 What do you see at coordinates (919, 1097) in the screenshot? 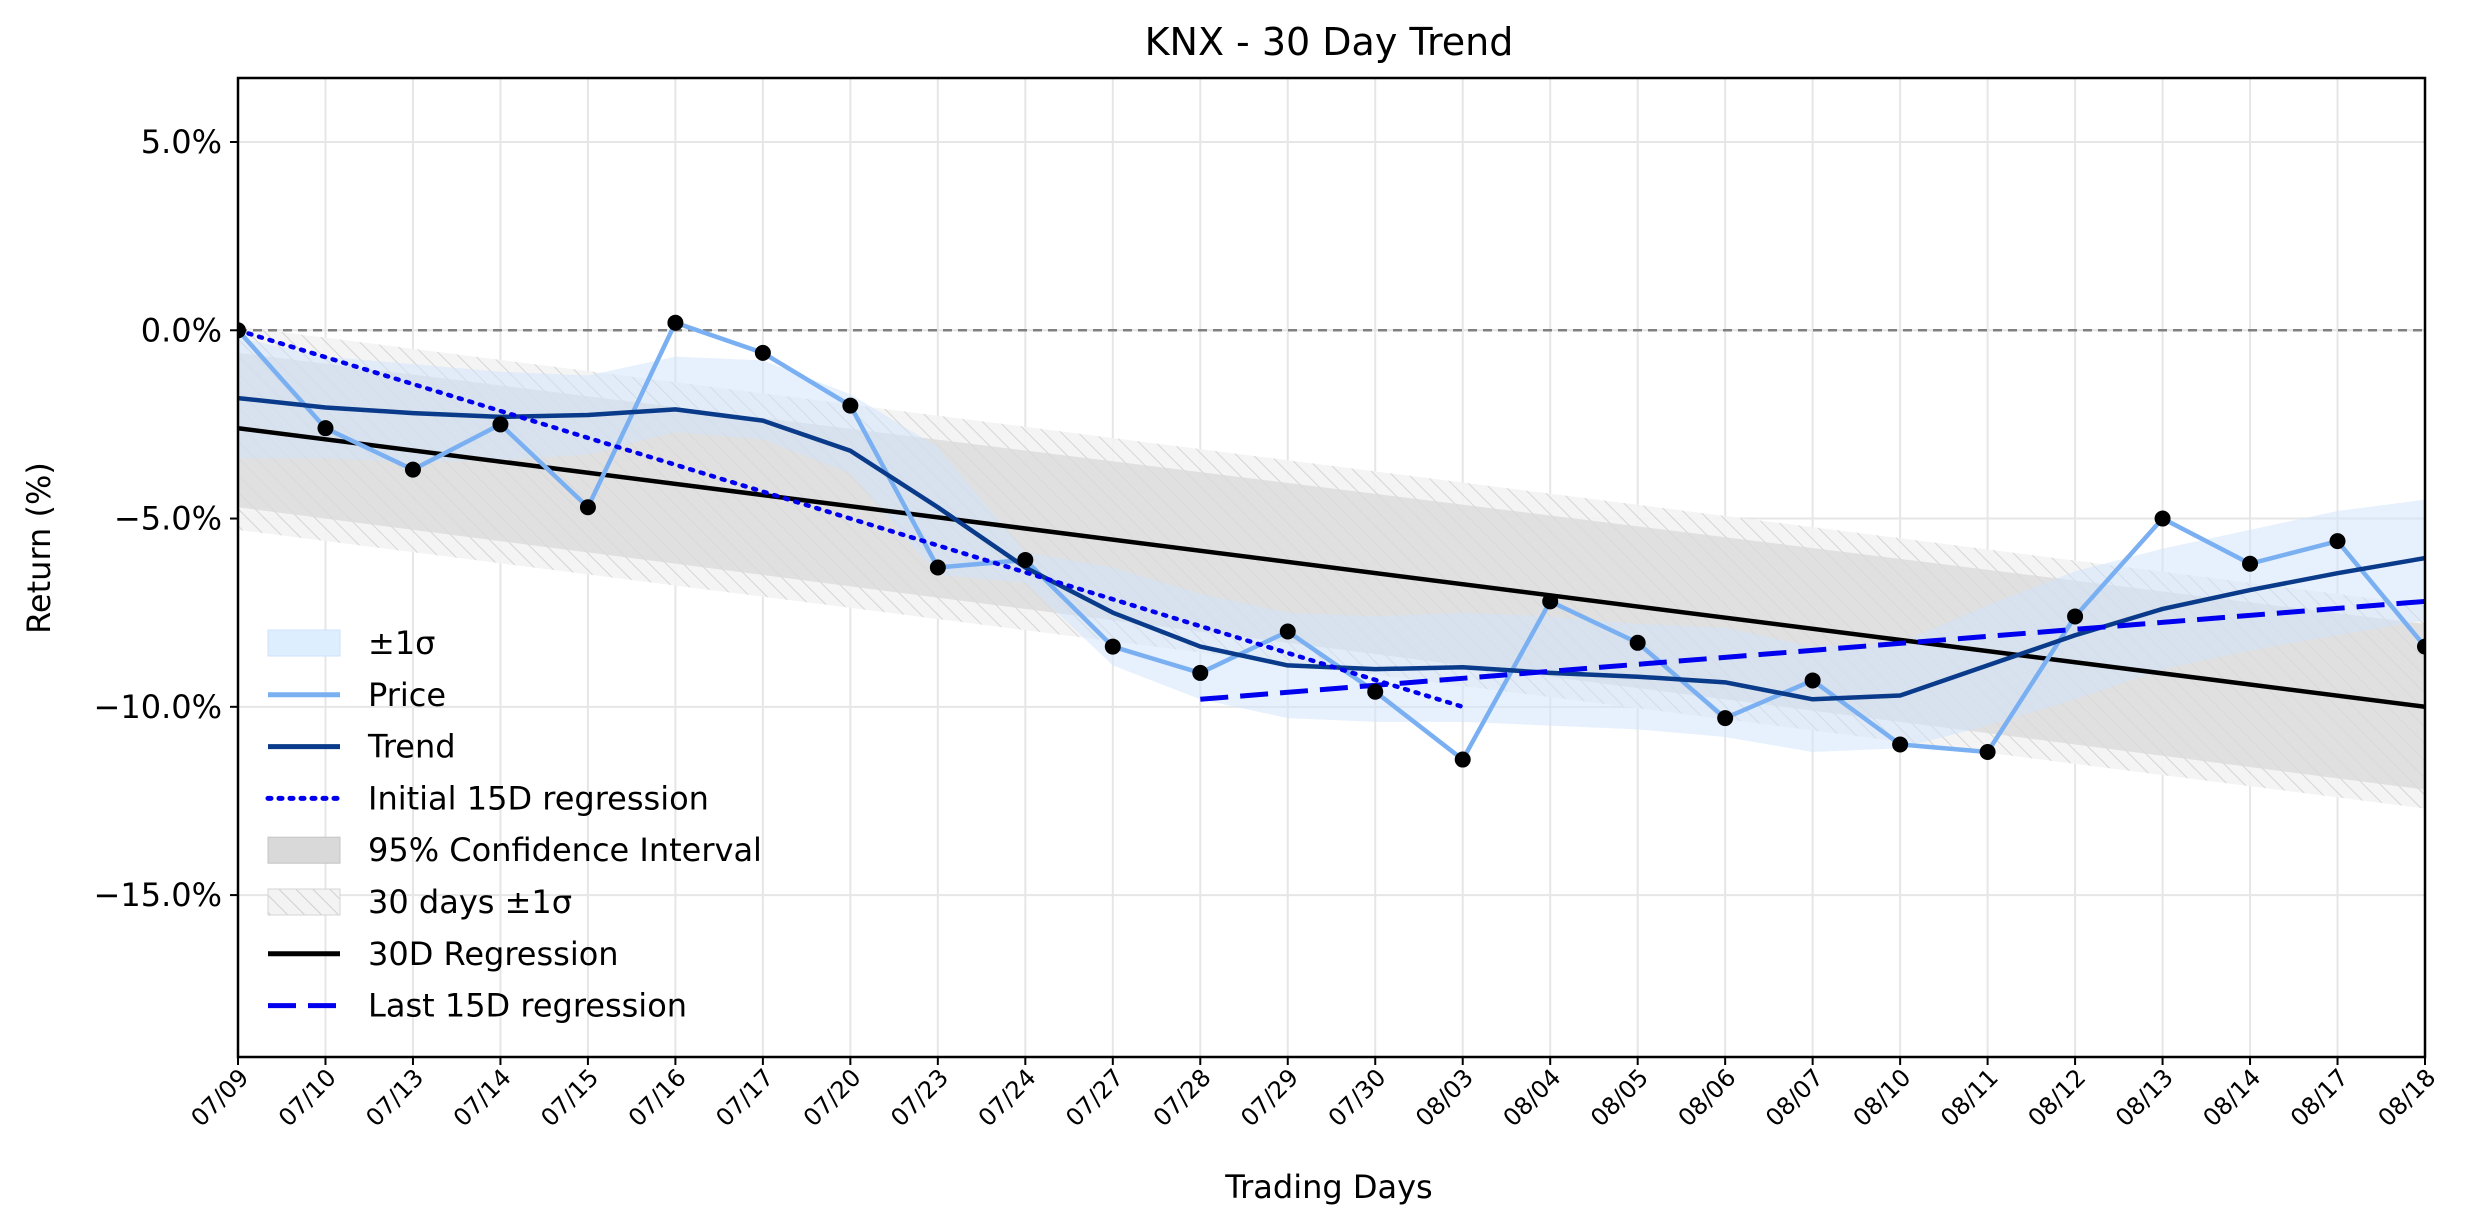
I see `x-tick-label: 07/23` at bounding box center [919, 1097].